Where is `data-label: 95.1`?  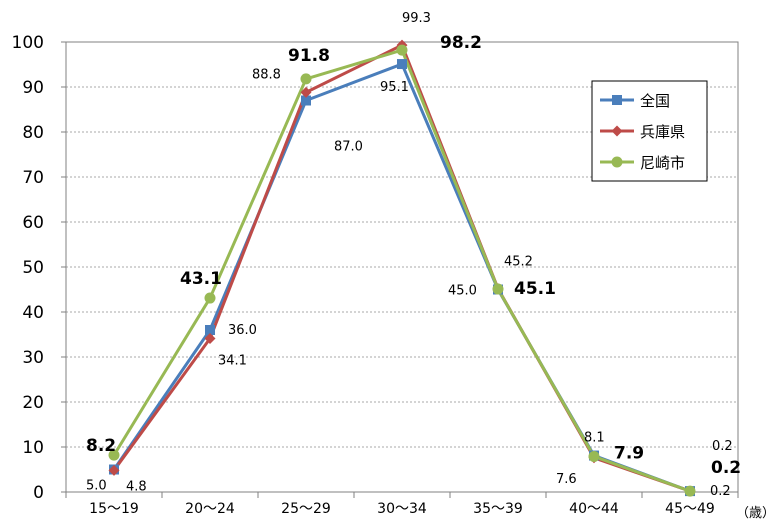
data-label: 95.1 is located at coordinates (394, 87).